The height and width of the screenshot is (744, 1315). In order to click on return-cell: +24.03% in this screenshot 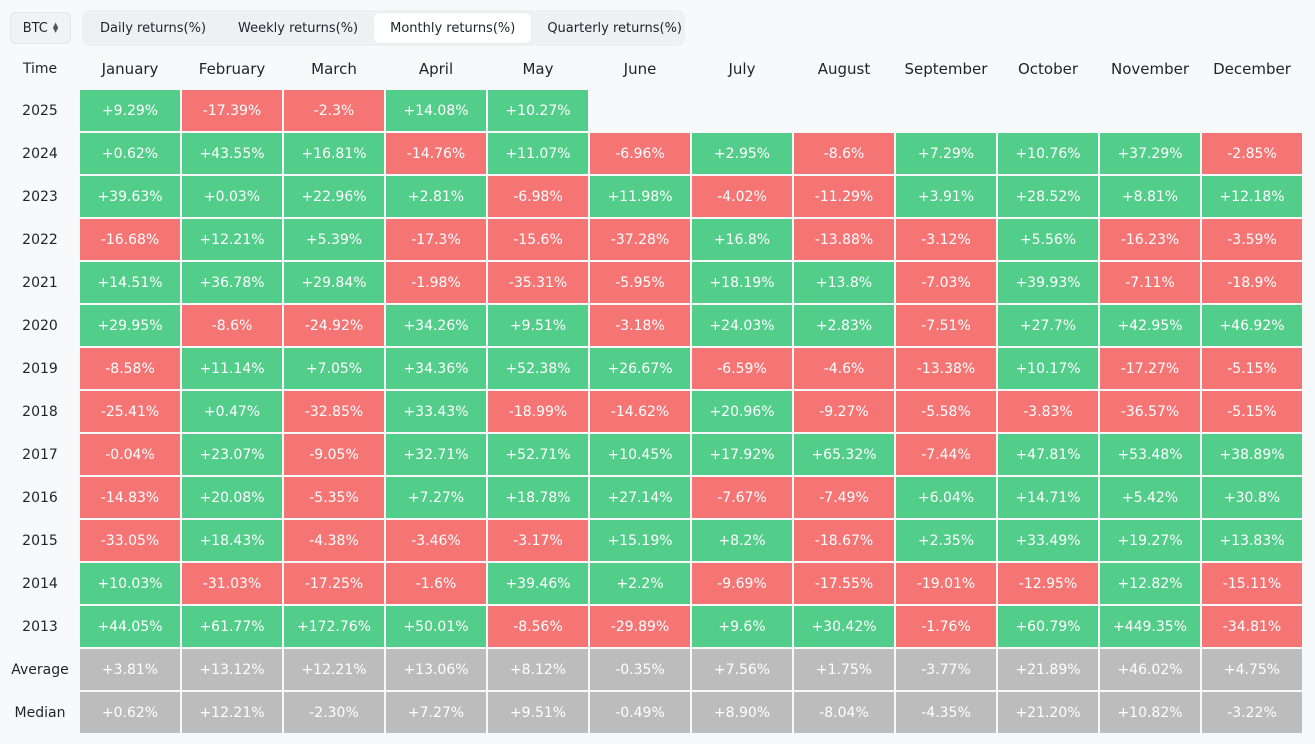, I will do `click(742, 325)`.